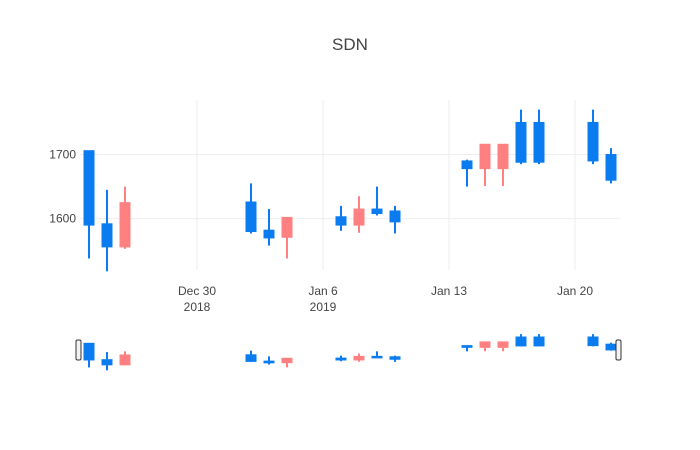 The image size is (700, 450). Describe the element at coordinates (62, 219) in the screenshot. I see `y-tick-label: 1600` at that location.